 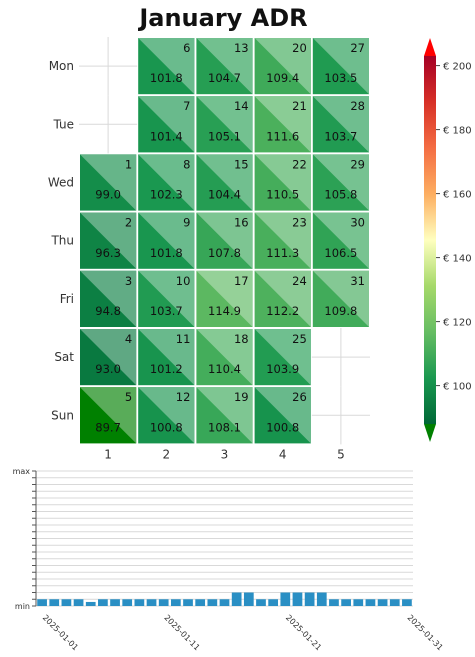 I want to click on cell-day-number: 3, so click(x=128, y=281).